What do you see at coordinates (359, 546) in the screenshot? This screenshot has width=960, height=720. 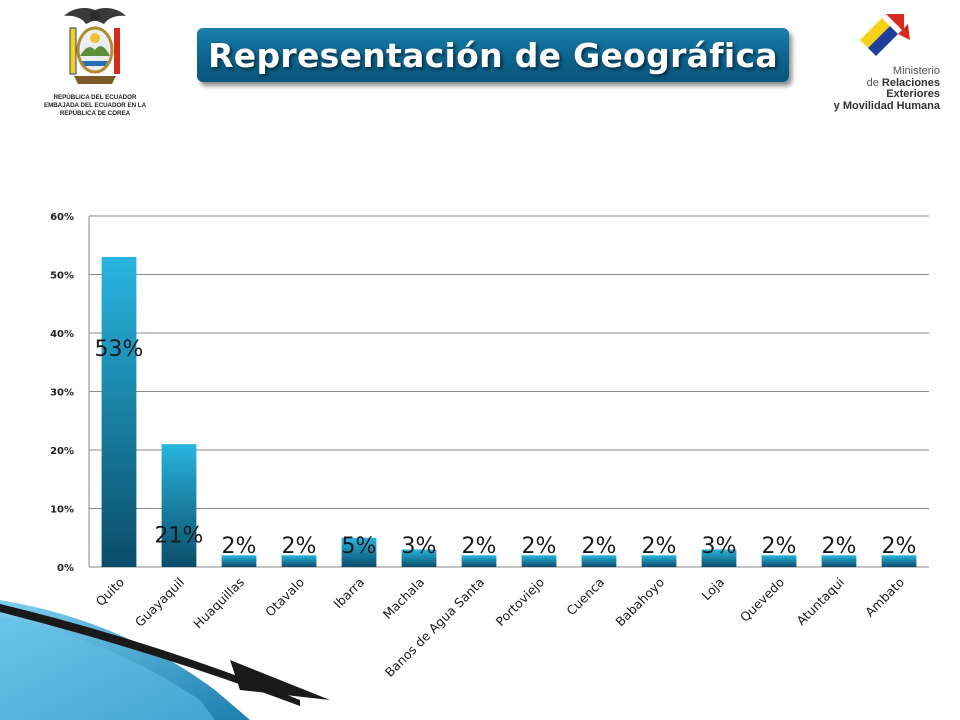 I see `data-label: 5%` at bounding box center [359, 546].